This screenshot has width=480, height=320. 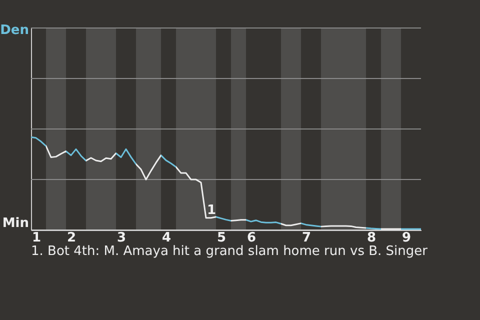 What do you see at coordinates (71, 238) in the screenshot?
I see `x-tick-label: 2` at bounding box center [71, 238].